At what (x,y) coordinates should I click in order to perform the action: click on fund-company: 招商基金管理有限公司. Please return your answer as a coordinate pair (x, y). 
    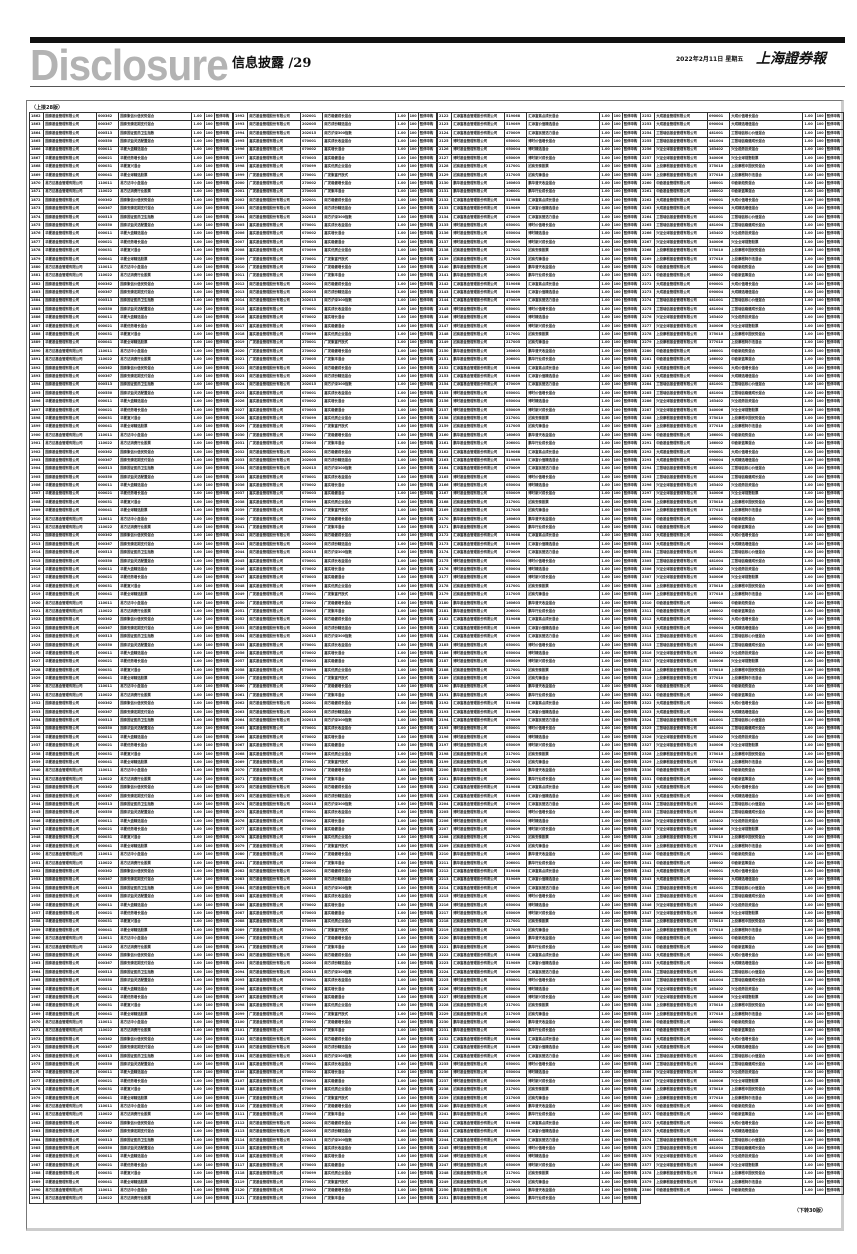
    Looking at the image, I should click on (478, 419).